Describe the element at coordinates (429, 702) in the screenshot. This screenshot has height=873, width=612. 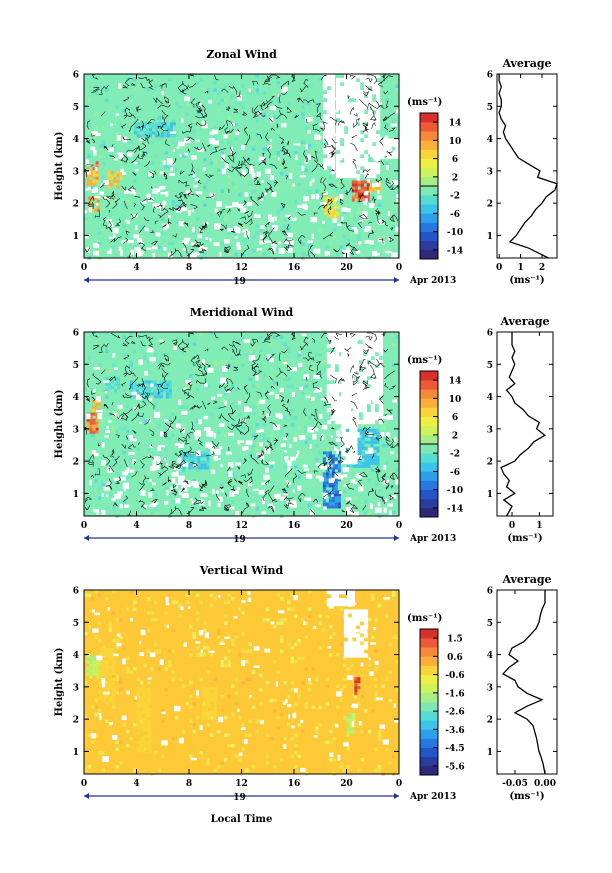
I see `colorbar-frame` at that location.